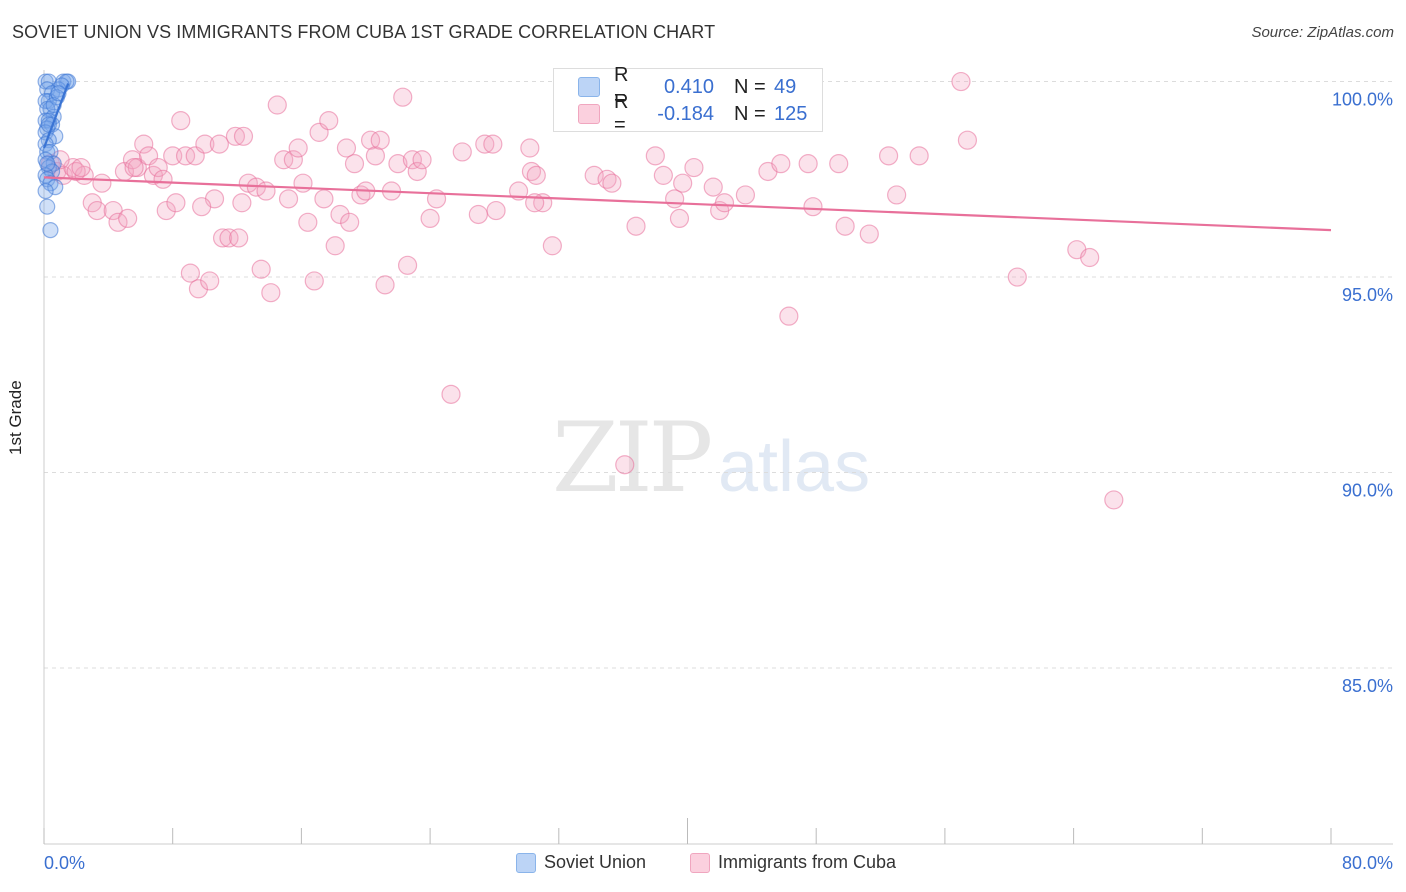 The width and height of the screenshot is (1406, 892). Describe the element at coordinates (595, 862) in the screenshot. I see `legend-label: Soviet Union` at that location.